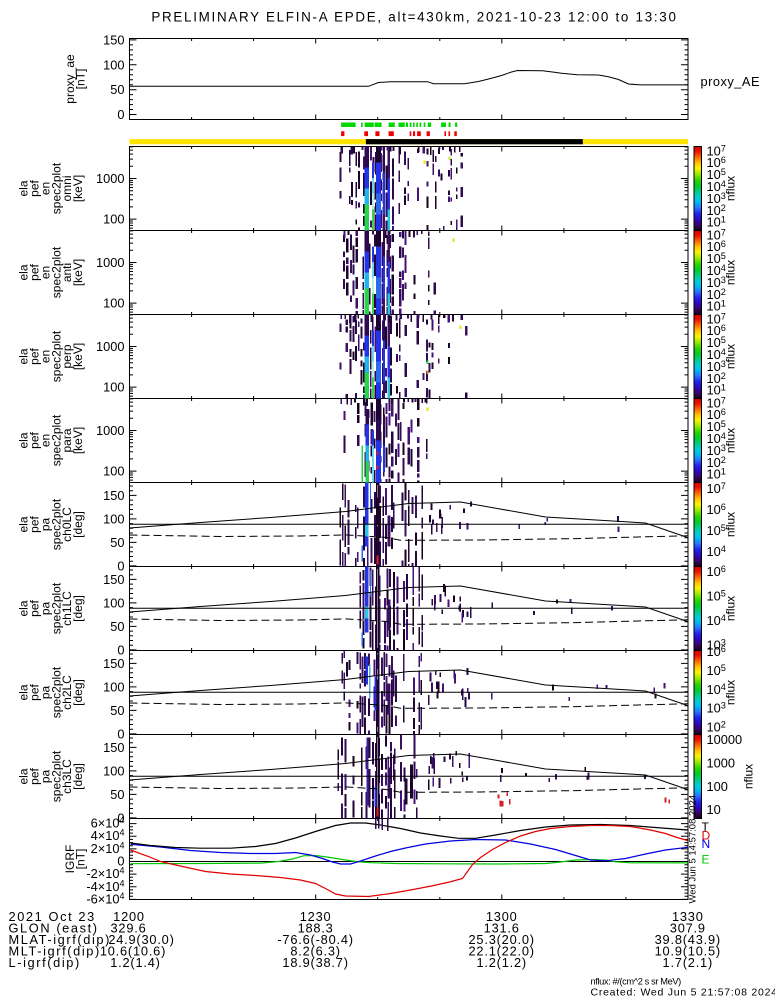 This screenshot has width=775, height=1005. Describe the element at coordinates (706, 844) in the screenshot. I see `svg-text: N` at that location.